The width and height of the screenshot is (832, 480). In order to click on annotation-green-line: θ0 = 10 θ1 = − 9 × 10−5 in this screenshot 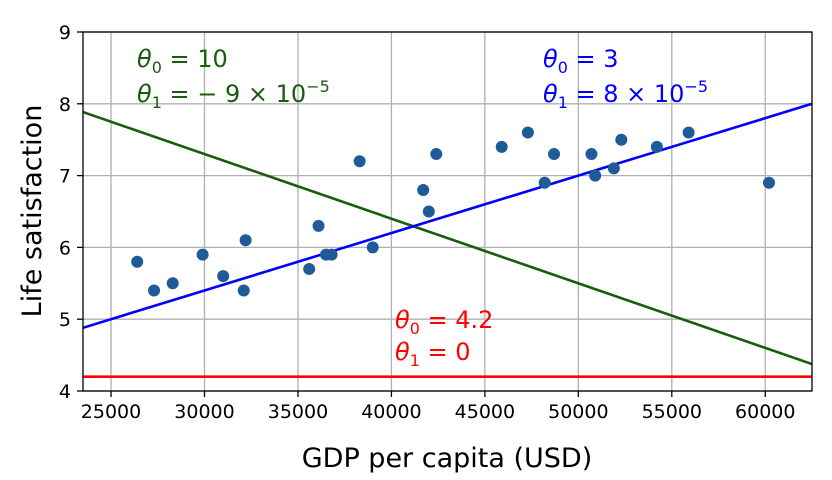, I will do `click(233, 78)`.